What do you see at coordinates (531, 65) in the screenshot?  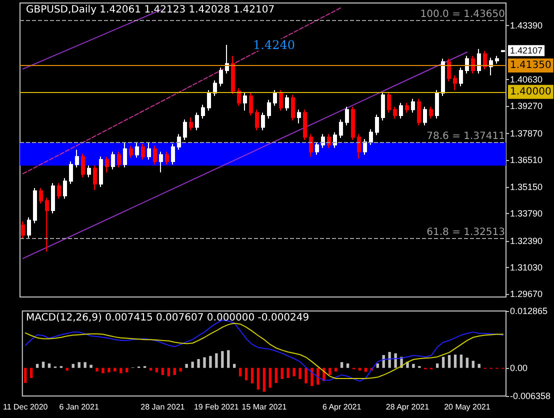 I see `ref-line-label: 1.41350` at bounding box center [531, 65].